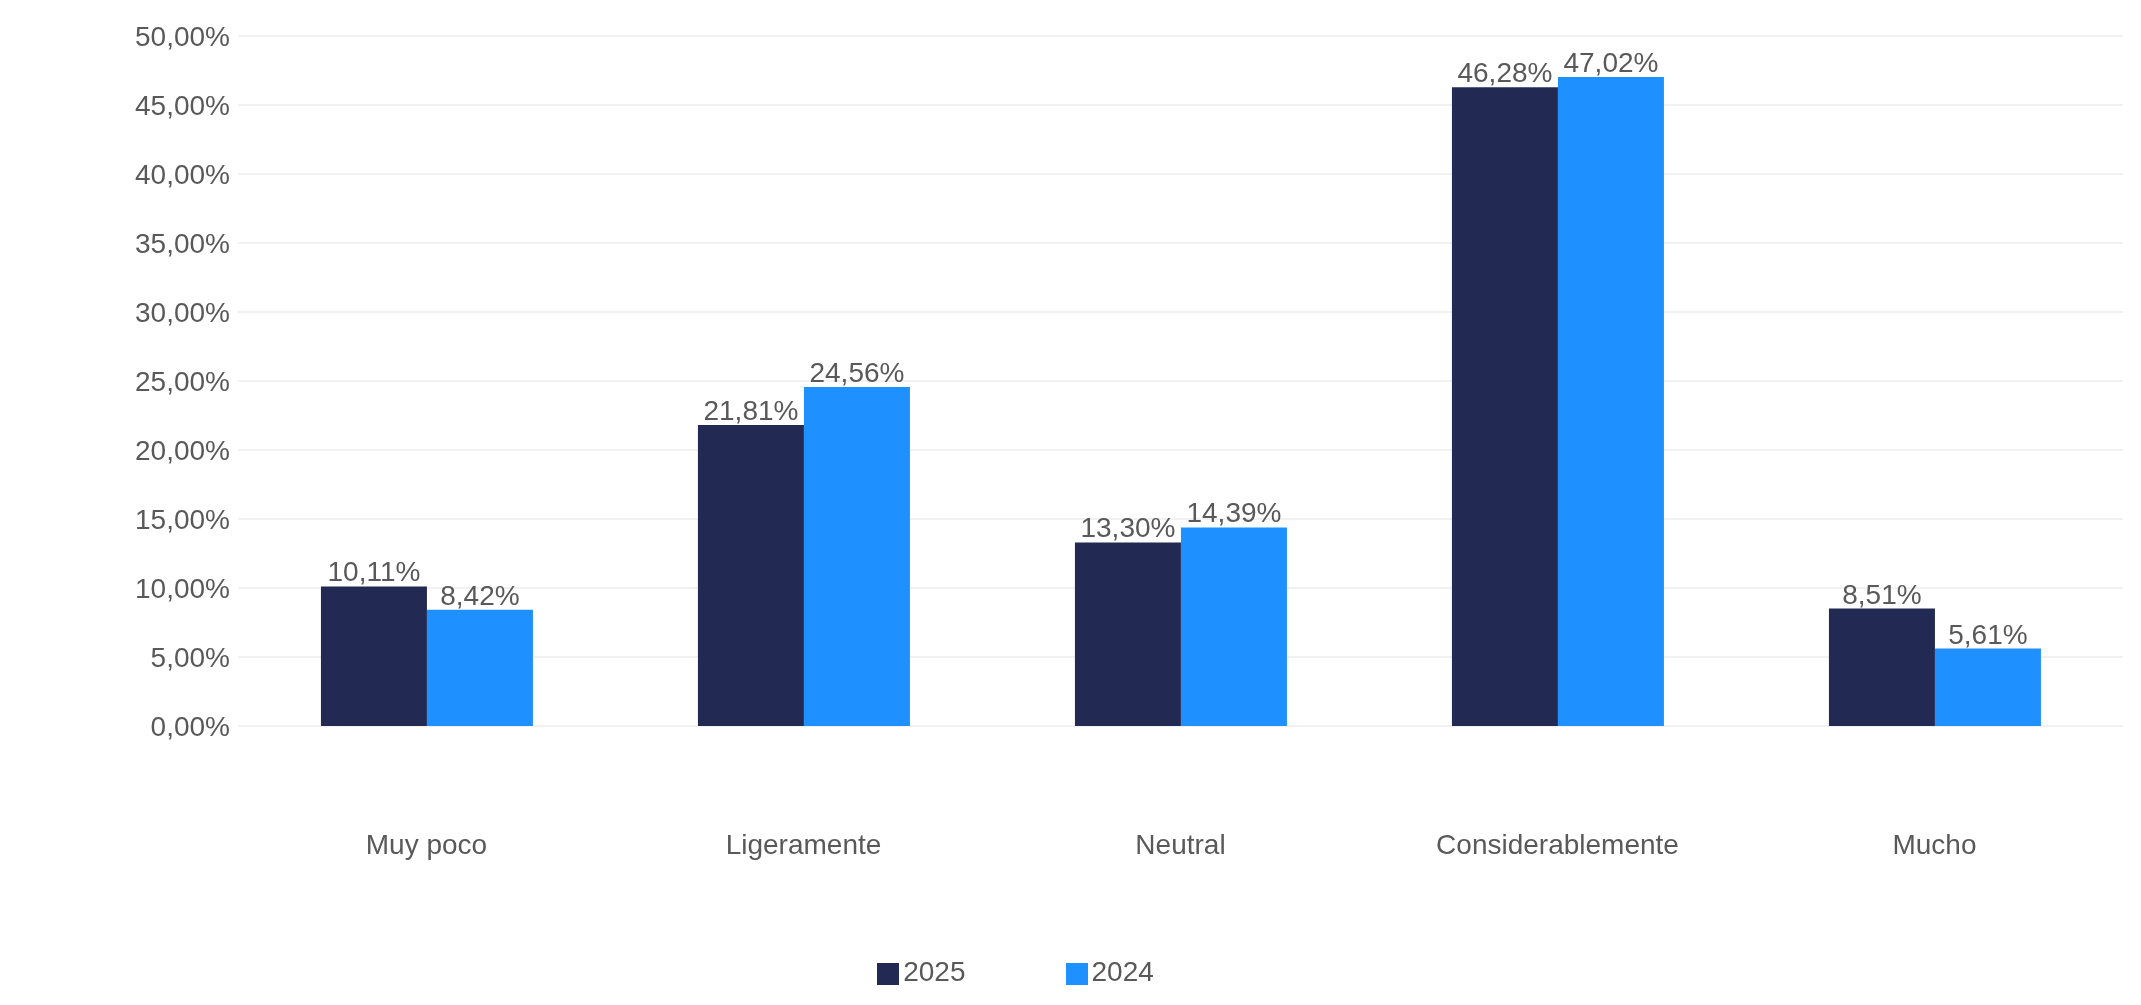  What do you see at coordinates (182, 174) in the screenshot?
I see `y-tick-label: 40,00%` at bounding box center [182, 174].